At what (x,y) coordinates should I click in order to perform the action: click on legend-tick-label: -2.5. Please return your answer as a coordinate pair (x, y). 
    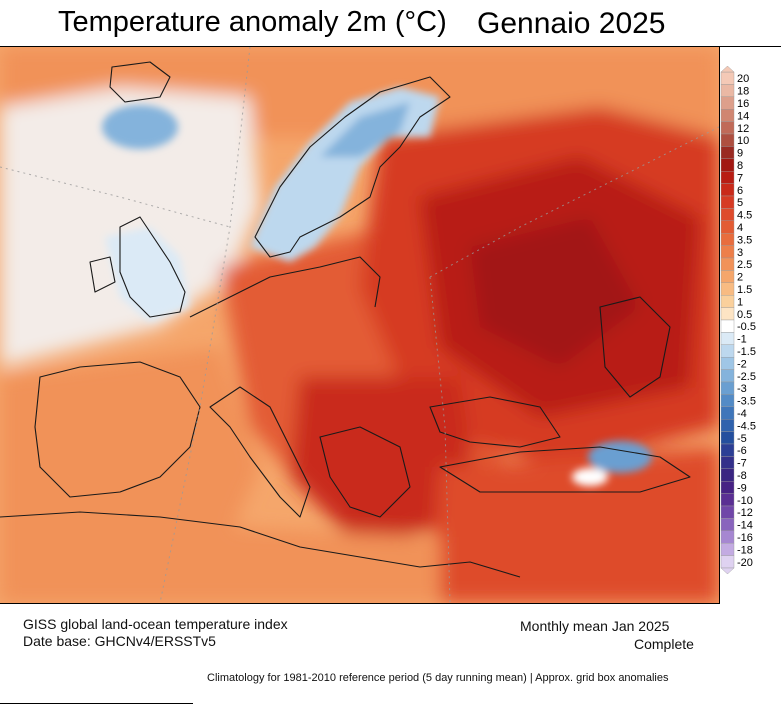
    Looking at the image, I should click on (746, 377).